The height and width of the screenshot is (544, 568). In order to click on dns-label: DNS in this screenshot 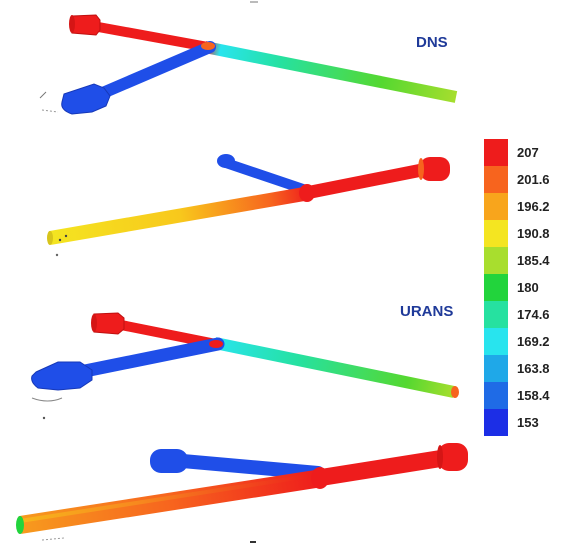, I will do `click(432, 42)`.